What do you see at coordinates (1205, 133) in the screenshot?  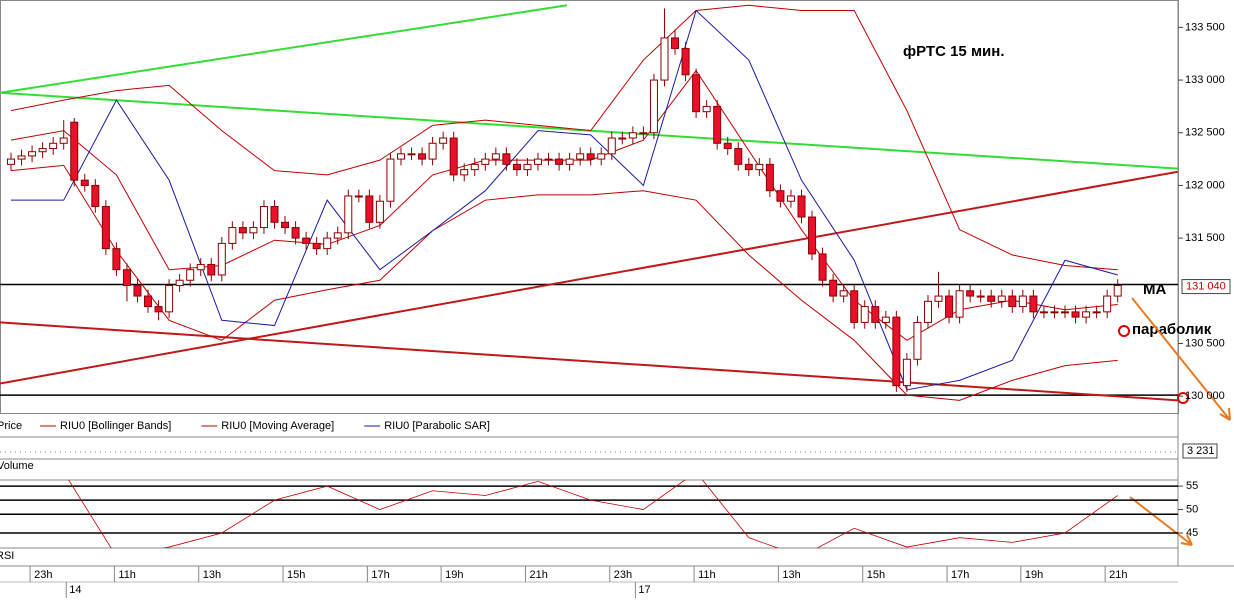 I see `y-tick-label: 132 500` at bounding box center [1205, 133].